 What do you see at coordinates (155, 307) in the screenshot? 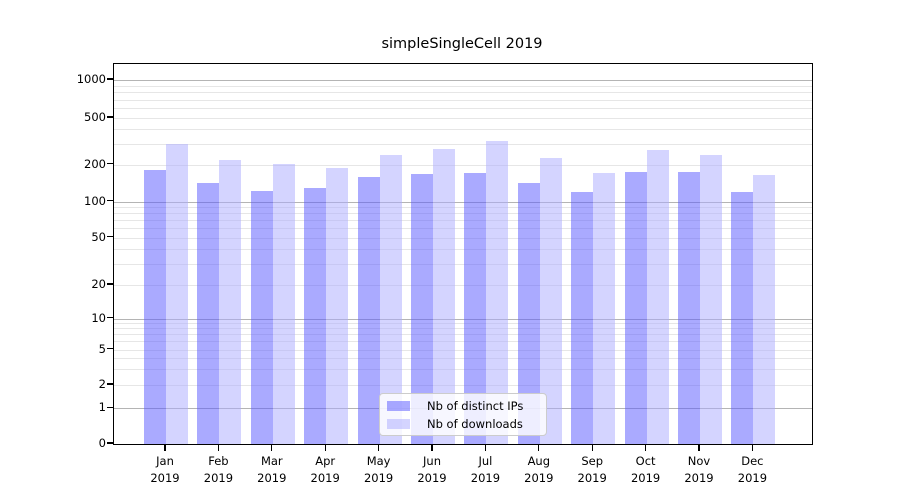
I see `bar-ips-jan` at bounding box center [155, 307].